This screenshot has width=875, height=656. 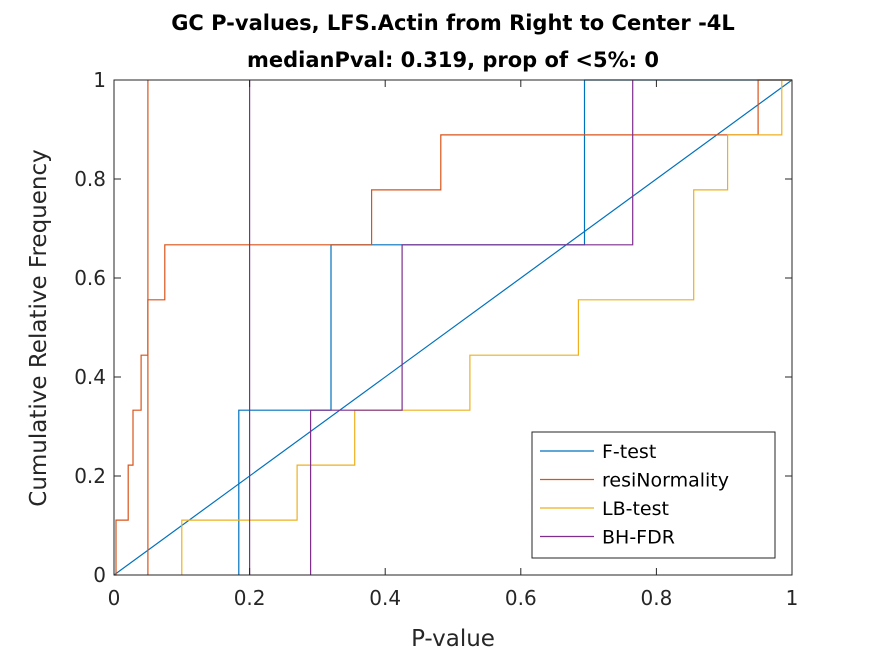 What do you see at coordinates (90, 476) in the screenshot?
I see `y-tick-label: 0.2` at bounding box center [90, 476].